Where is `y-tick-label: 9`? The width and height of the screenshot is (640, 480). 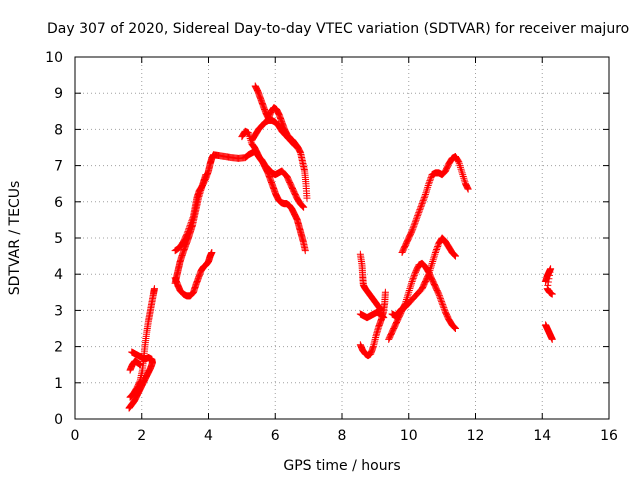 y-tick-label: 9 is located at coordinates (58, 94).